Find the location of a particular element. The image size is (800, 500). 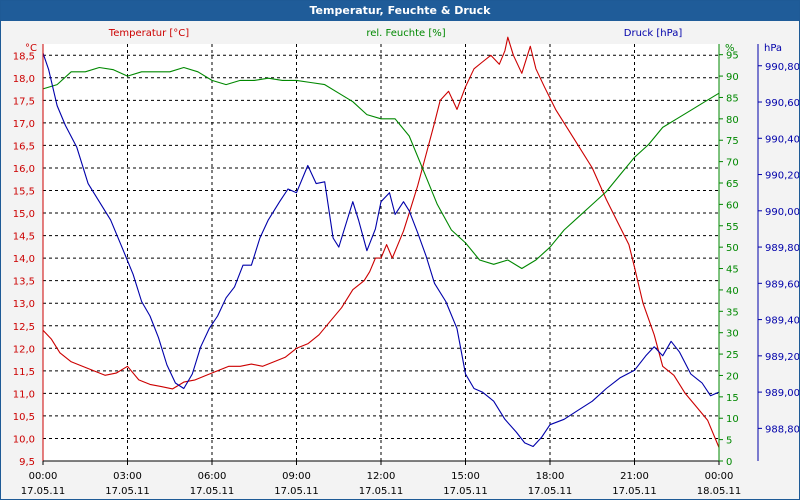

temperature-tick-label: 14,5 is located at coordinates (24, 237).